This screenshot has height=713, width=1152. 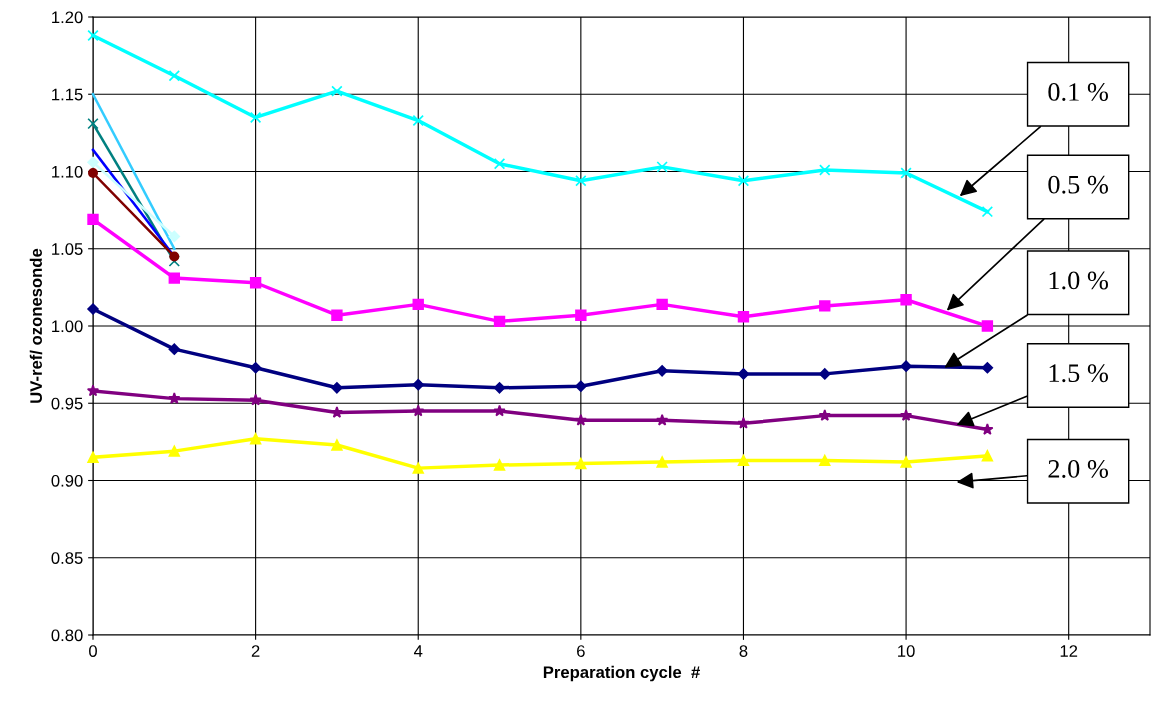 What do you see at coordinates (67, 94) in the screenshot?
I see `y-tick-label: 1.15` at bounding box center [67, 94].